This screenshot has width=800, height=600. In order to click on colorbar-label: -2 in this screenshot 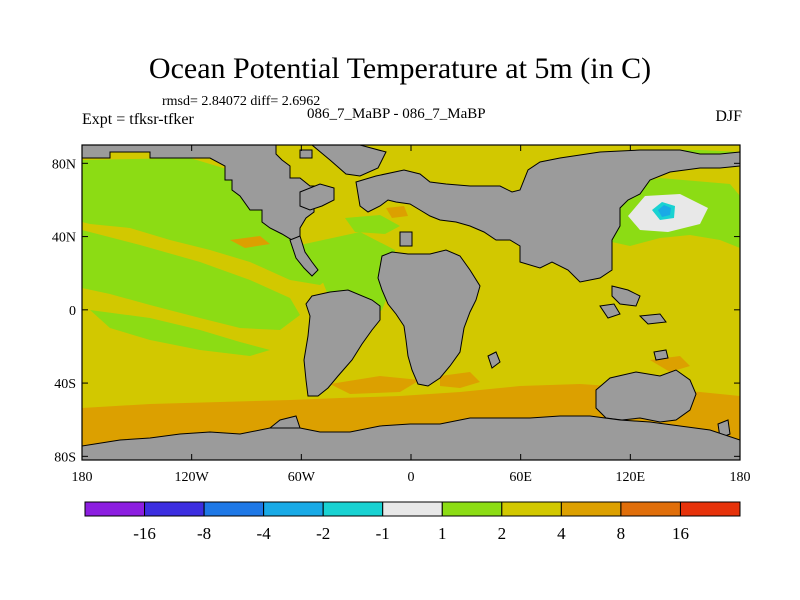, I will do `click(323, 533)`.